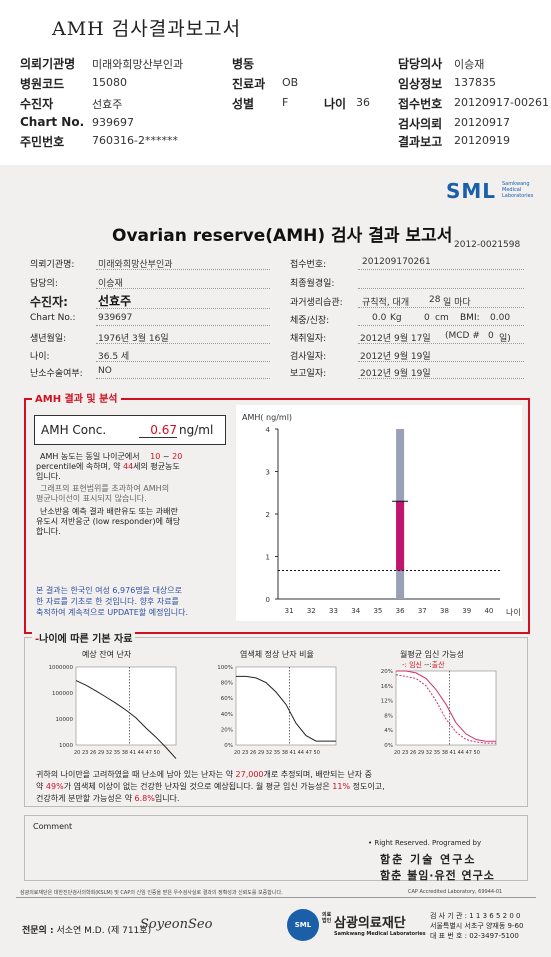 This screenshot has width=551, height=957. Describe the element at coordinates (49, 302) in the screenshot. I see `label-patient-r: 수진자:` at that location.